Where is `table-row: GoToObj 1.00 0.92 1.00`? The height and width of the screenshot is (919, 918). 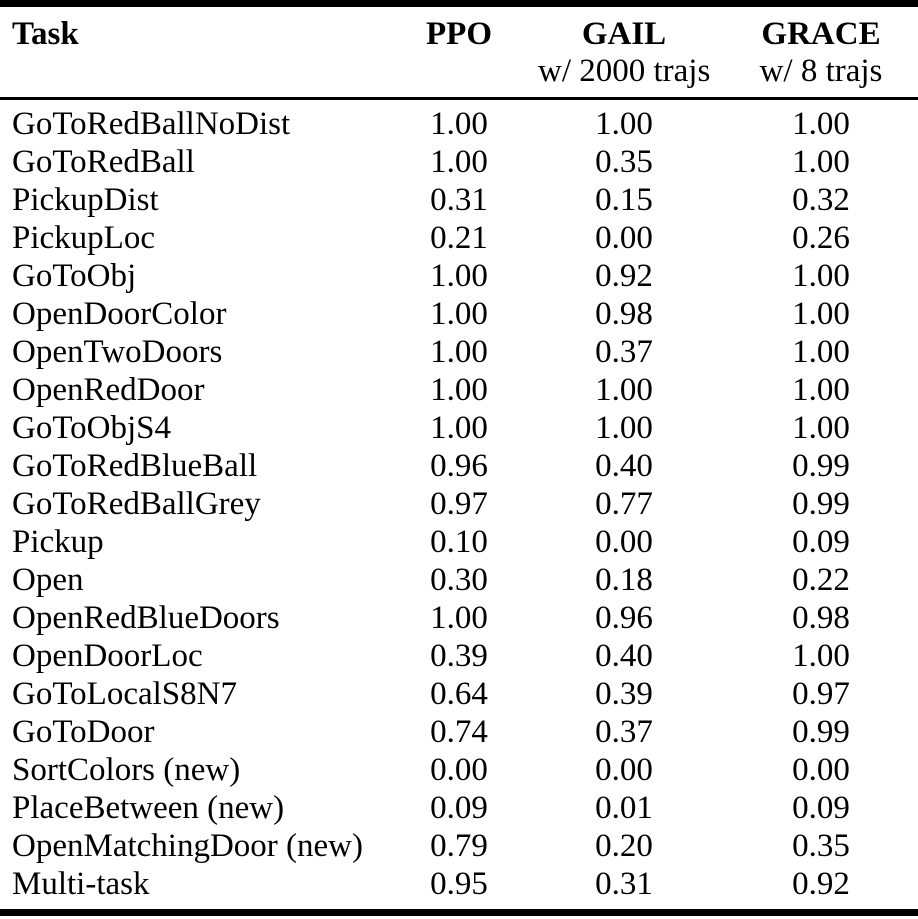
table-row: GoToObj 1.00 0.92 1.00 is located at coordinates (459, 276).